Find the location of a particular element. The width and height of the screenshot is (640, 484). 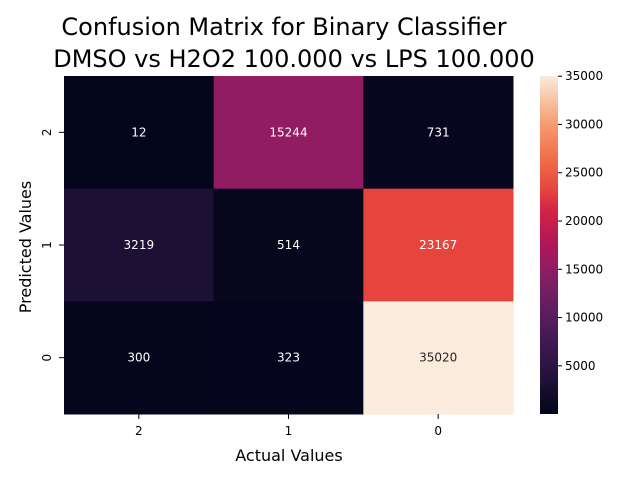

cell-value-label: 15244 is located at coordinates (288, 132).